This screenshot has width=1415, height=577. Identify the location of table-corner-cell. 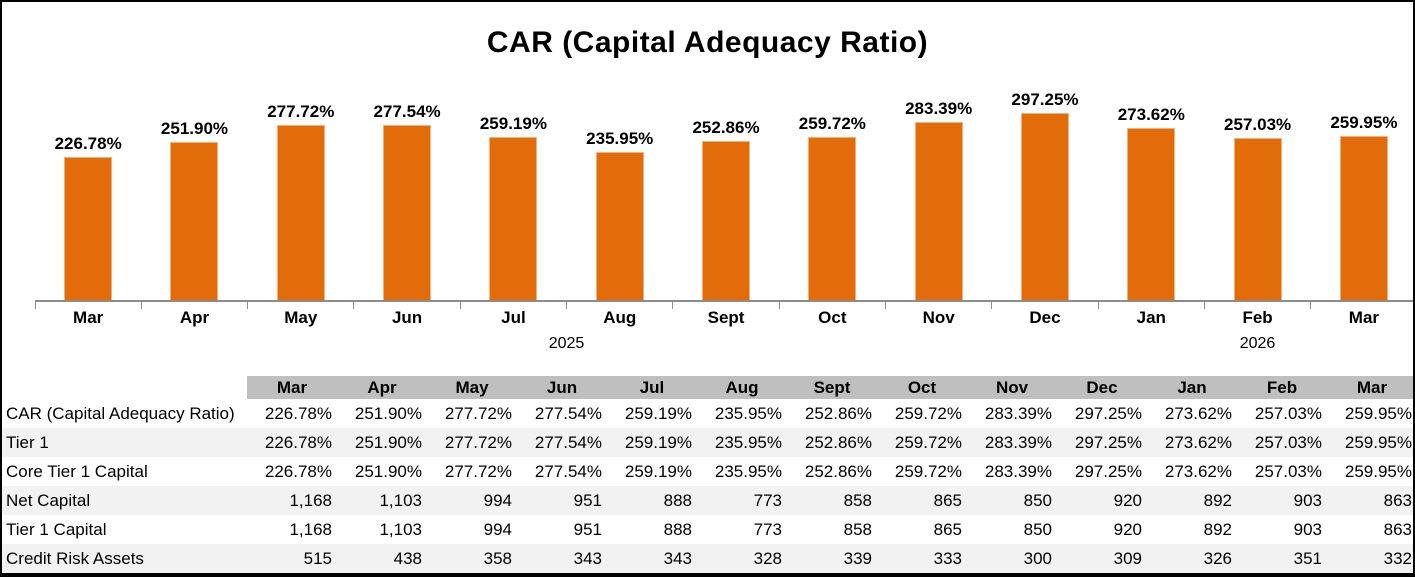
(124, 387).